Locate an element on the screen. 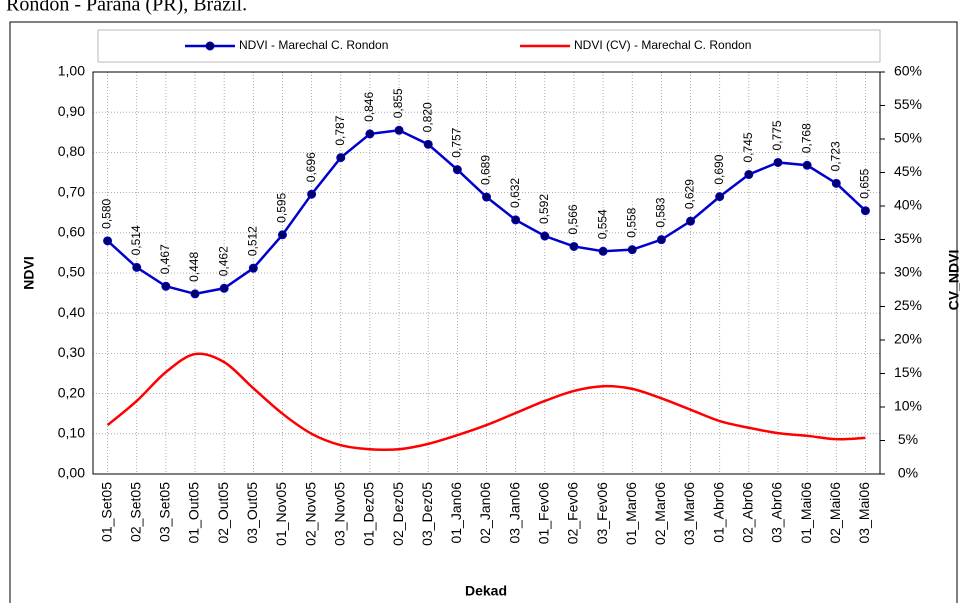  data-label: 0,448 is located at coordinates (194, 267).